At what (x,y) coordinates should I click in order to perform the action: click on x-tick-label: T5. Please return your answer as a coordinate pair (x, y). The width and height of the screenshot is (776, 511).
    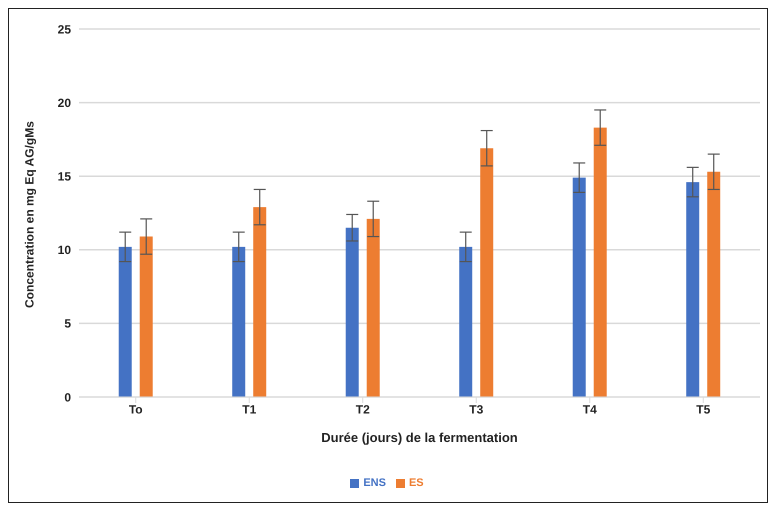
    Looking at the image, I should click on (703, 409).